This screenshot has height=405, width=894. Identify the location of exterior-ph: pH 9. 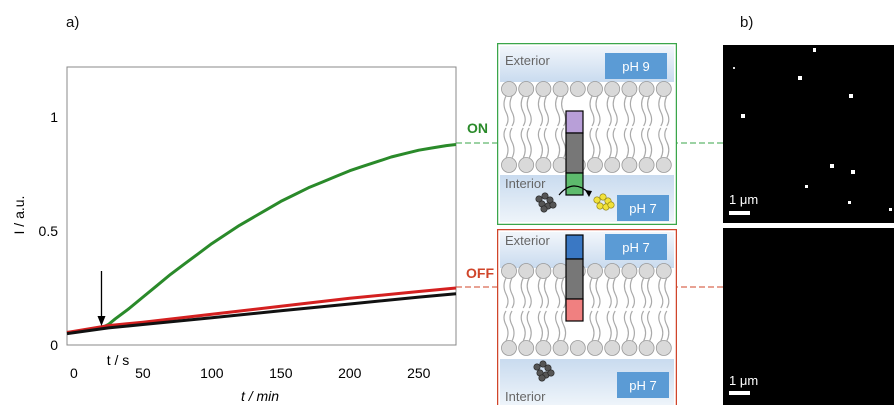
(635, 66).